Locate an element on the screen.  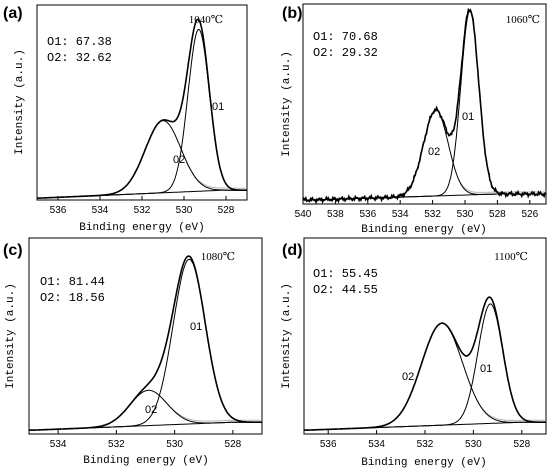
panel-a-x-ticks: 536 534 532 530 528 is located at coordinates (142, 206).